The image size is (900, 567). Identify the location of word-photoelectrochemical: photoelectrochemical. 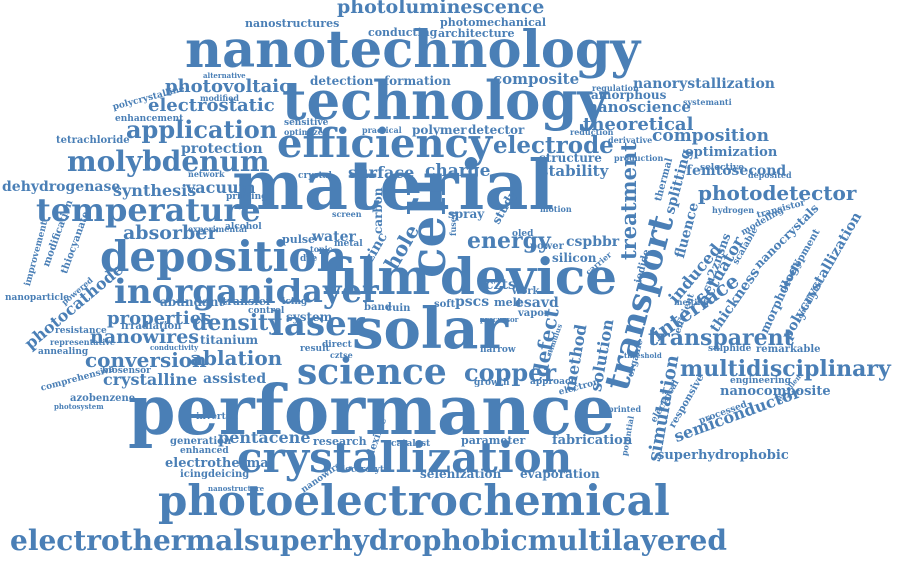
(414, 500).